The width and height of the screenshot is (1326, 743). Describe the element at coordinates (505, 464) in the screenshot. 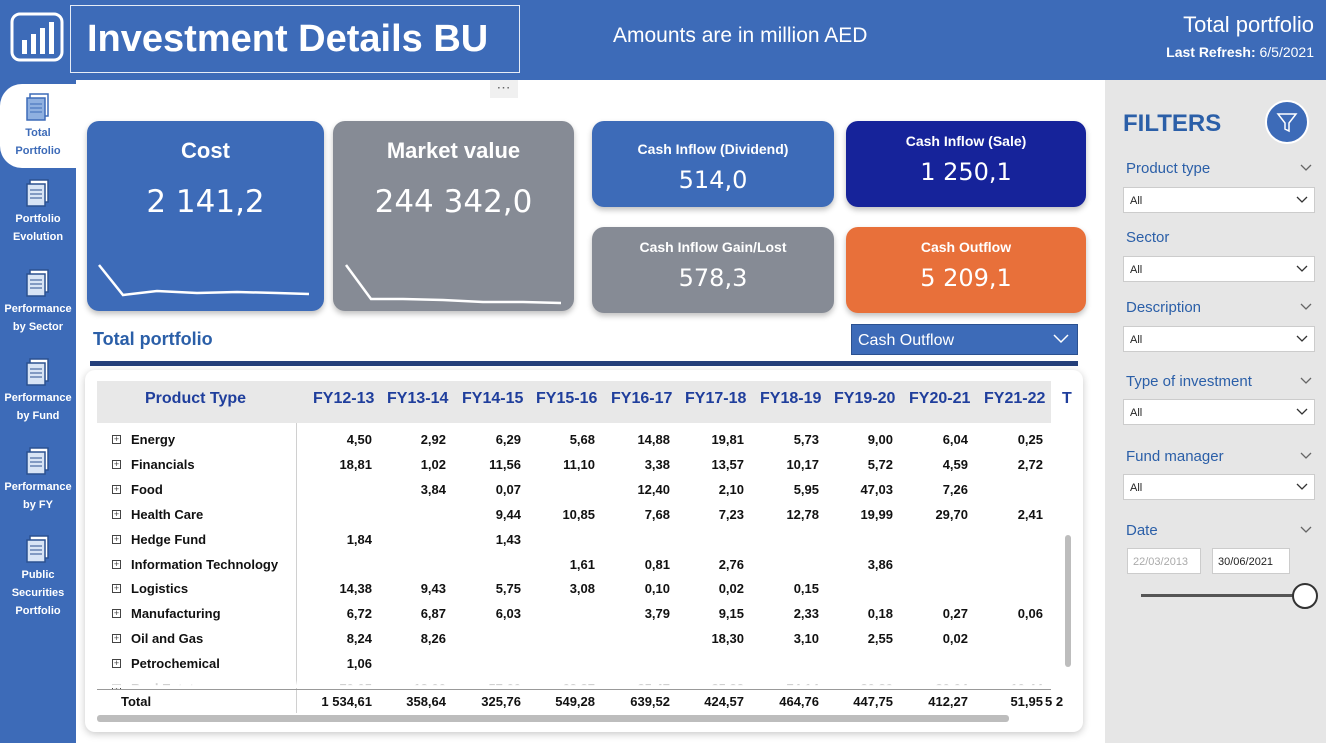

I see `table-cell: 11,56` at that location.